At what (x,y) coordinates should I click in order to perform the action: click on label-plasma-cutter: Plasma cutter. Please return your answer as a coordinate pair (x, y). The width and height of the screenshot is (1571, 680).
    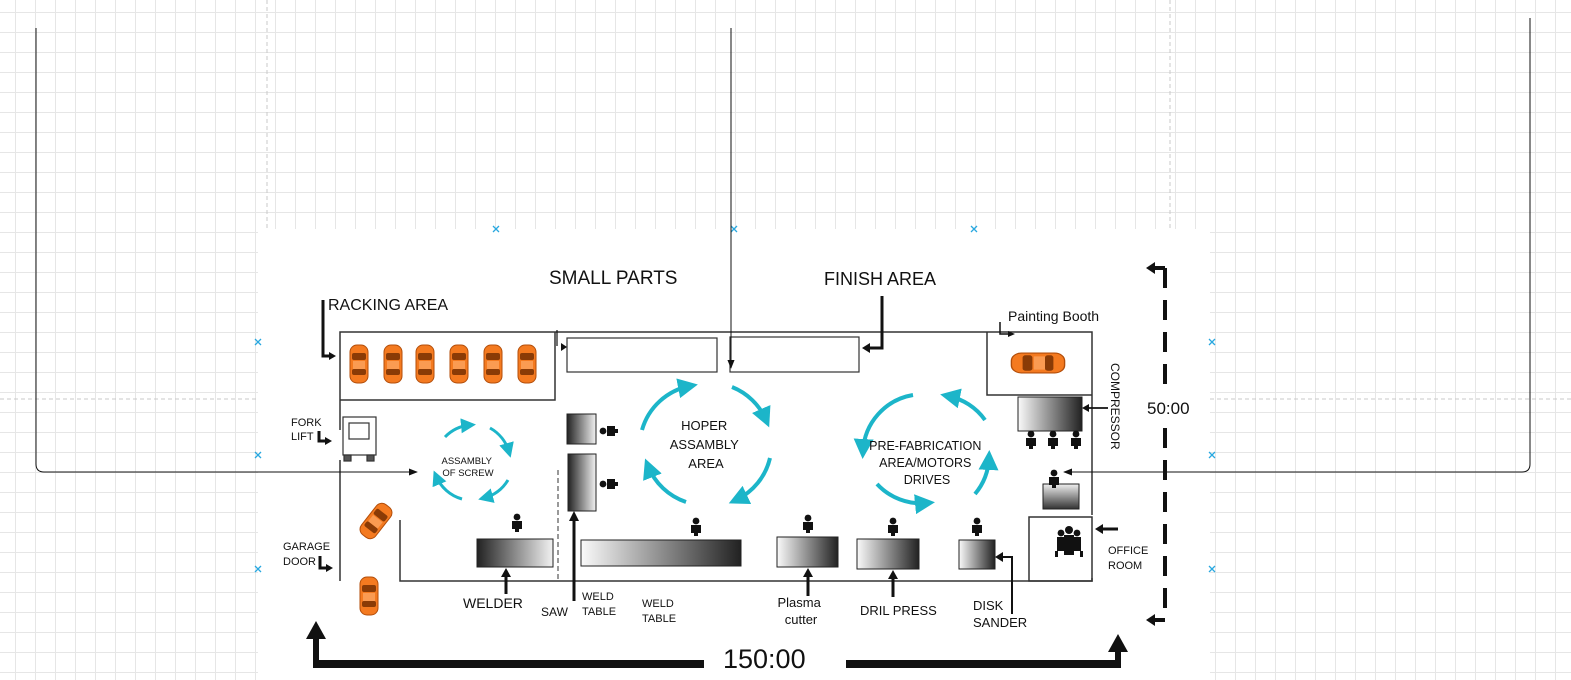
    Looking at the image, I should click on (801, 611).